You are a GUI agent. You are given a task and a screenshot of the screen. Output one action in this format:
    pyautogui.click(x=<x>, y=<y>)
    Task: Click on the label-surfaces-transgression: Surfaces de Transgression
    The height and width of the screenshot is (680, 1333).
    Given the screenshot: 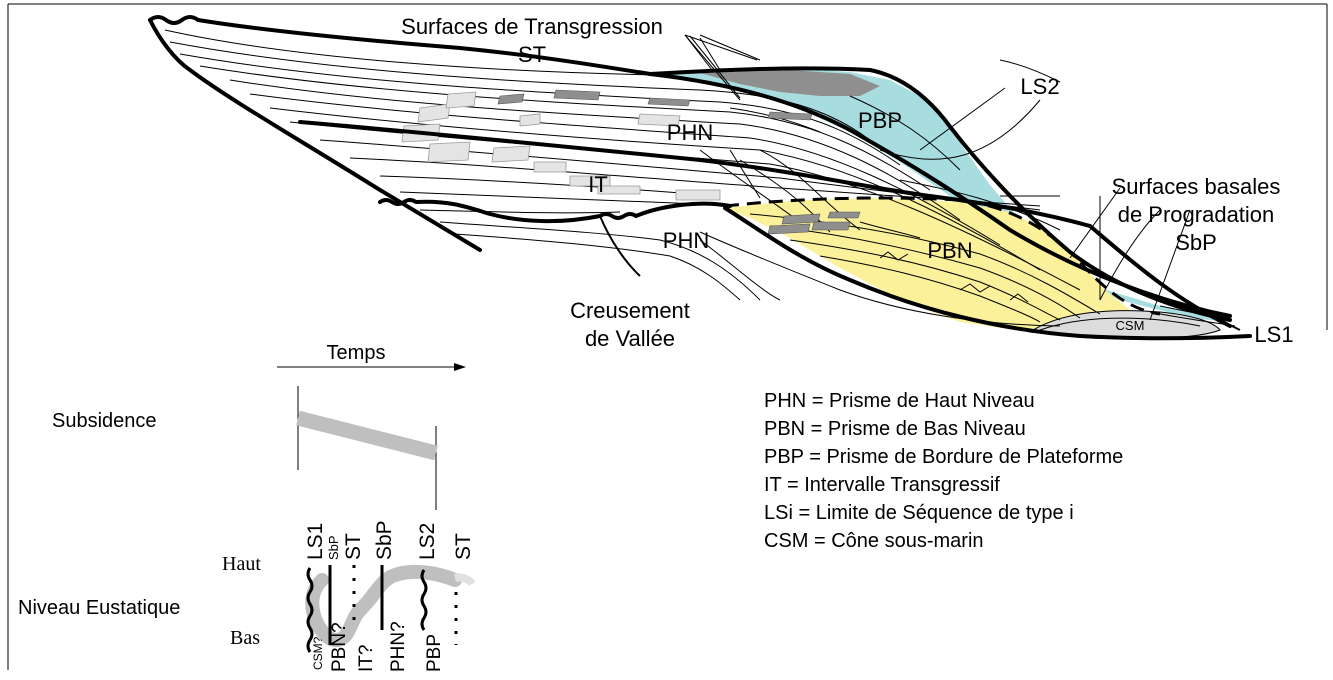 What is the action you would take?
    pyautogui.click(x=532, y=26)
    